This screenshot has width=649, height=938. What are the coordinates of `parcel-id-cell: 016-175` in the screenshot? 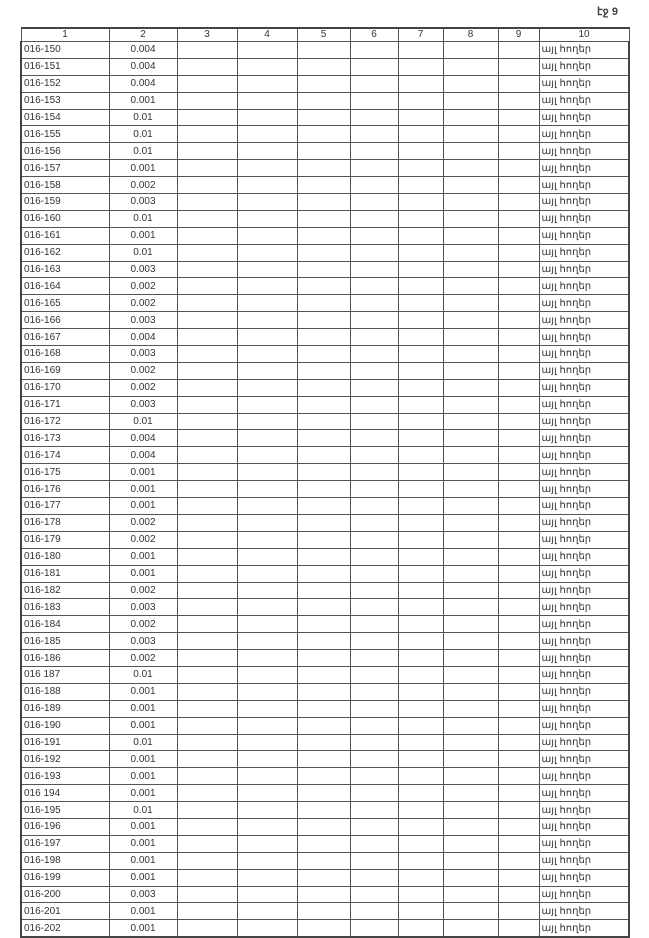 It's located at (65, 472).